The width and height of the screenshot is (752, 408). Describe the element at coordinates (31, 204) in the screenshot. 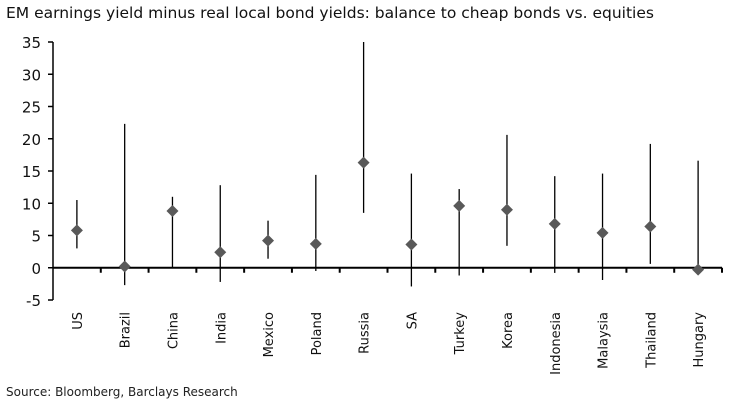

I see `y-tick-label: 10` at that location.